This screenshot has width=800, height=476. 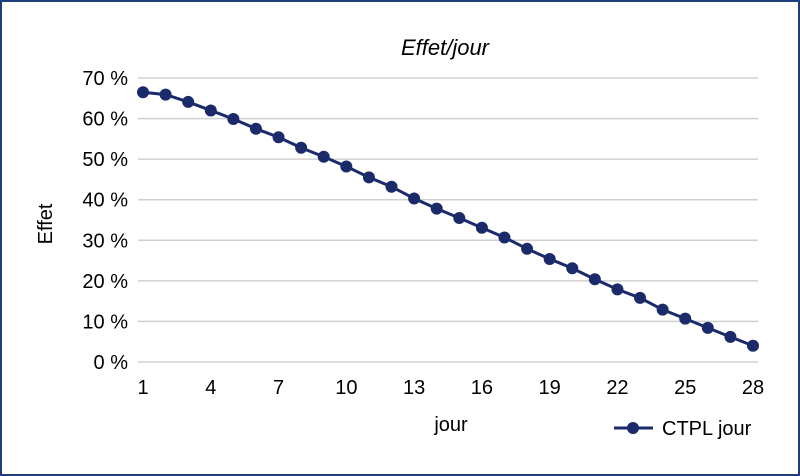 What do you see at coordinates (550, 388) in the screenshot?
I see `x-tick-label: 19` at bounding box center [550, 388].